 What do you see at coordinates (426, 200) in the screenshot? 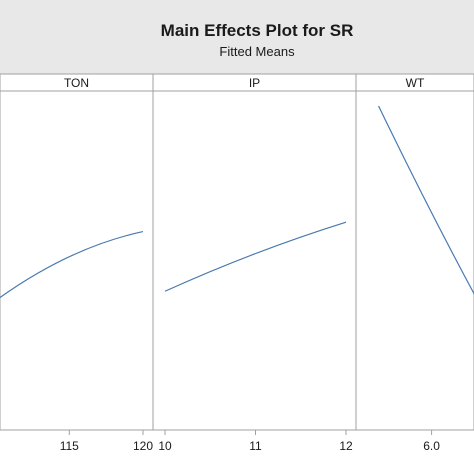
I see `series-line-wt` at bounding box center [426, 200].